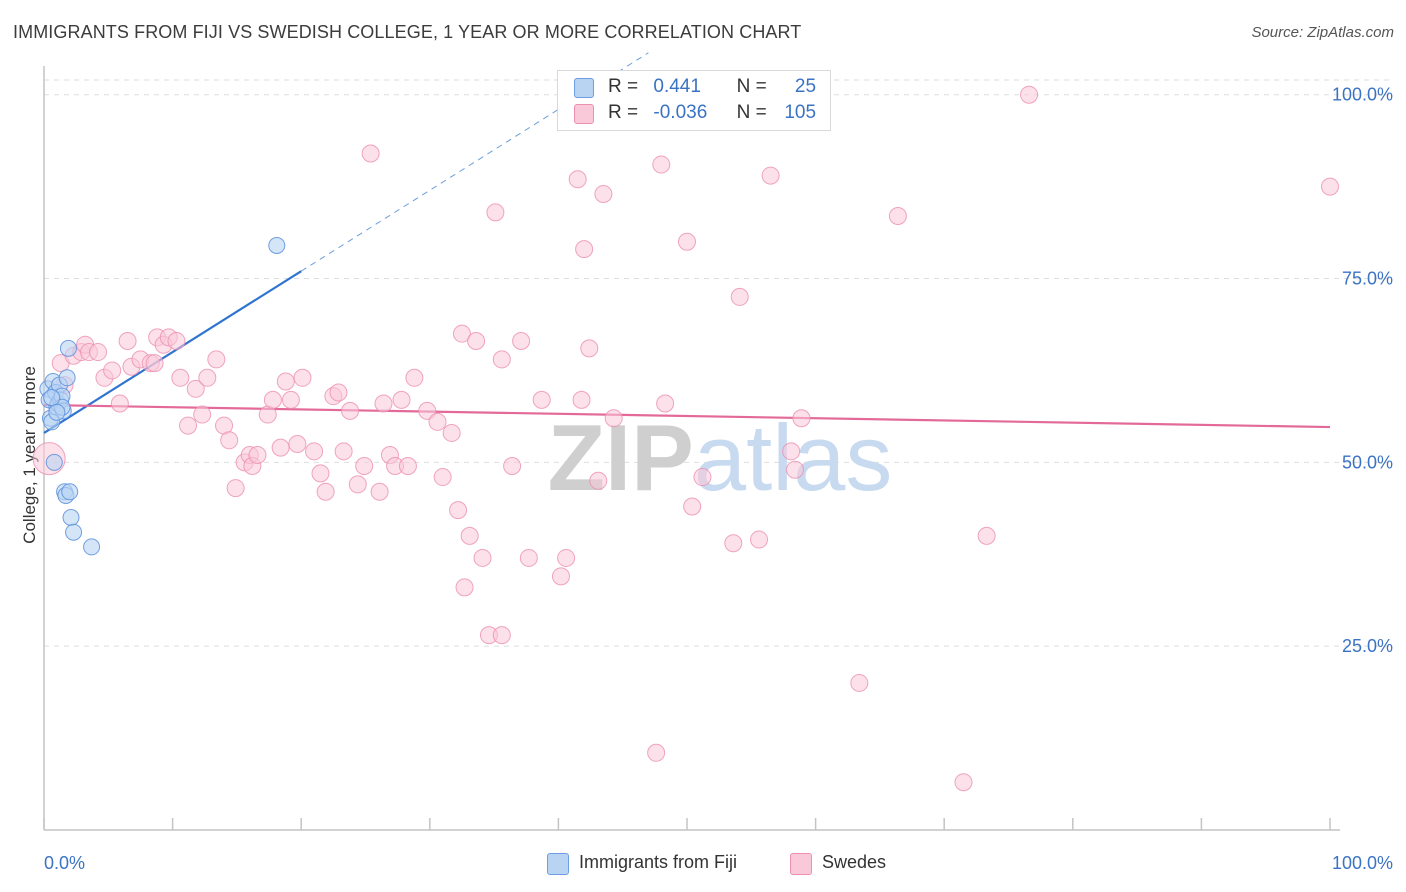 Image resolution: width=1406 pixels, height=892 pixels. I want to click on x-tick-label-min: 0.0%, so click(64, 863).